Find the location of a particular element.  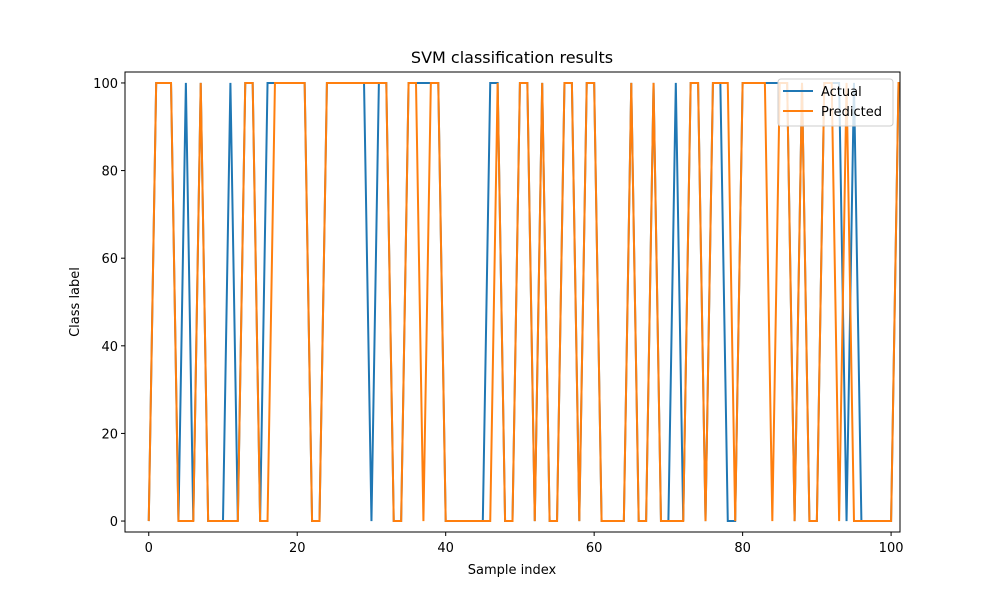

legend-label-actual: Actual is located at coordinates (841, 92).